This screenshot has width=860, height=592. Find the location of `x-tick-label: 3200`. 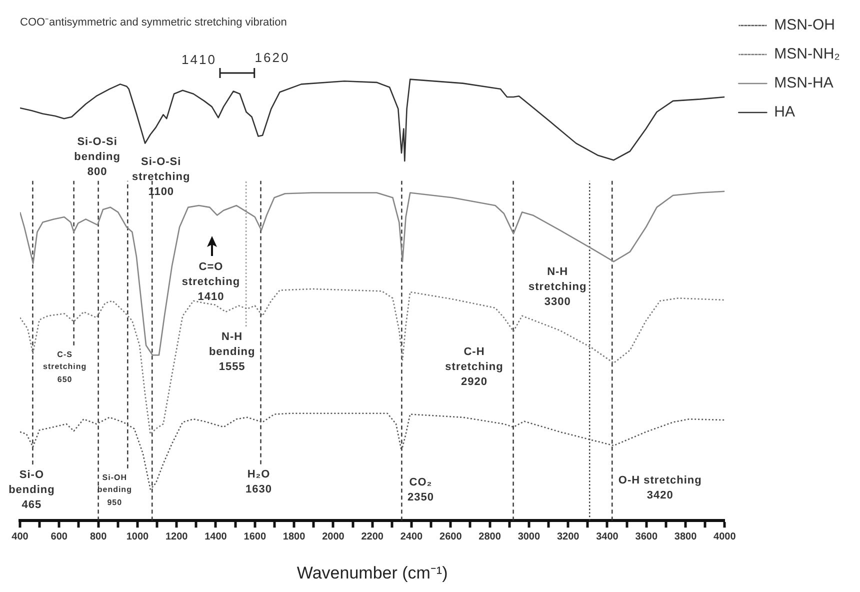

x-tick-label: 3200 is located at coordinates (568, 536).